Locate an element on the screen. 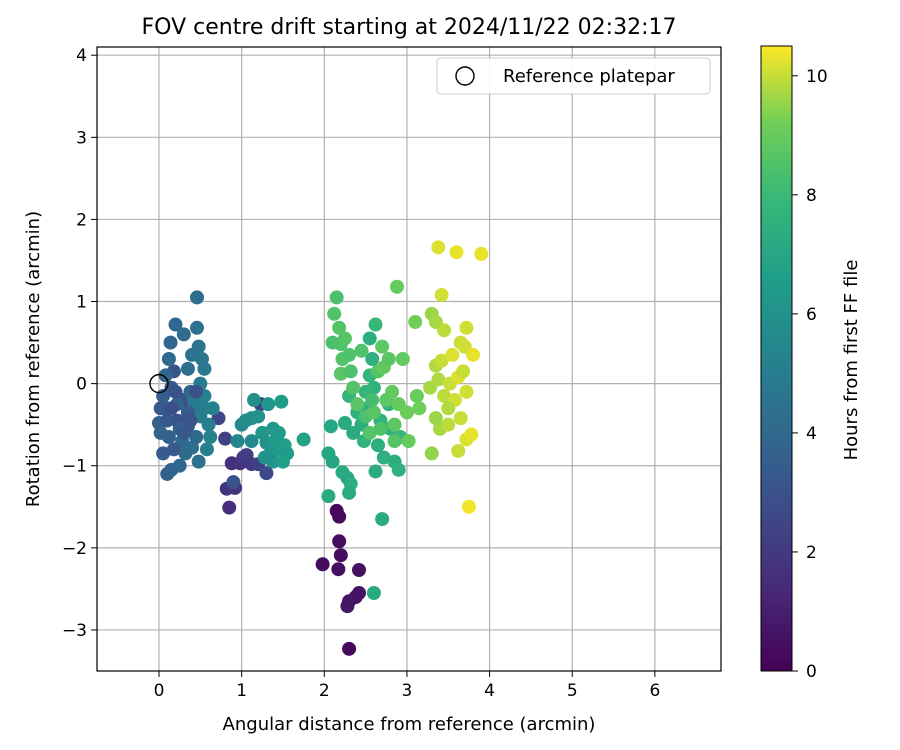 The image size is (900, 750). x-tick-label: 4 is located at coordinates (489, 691).